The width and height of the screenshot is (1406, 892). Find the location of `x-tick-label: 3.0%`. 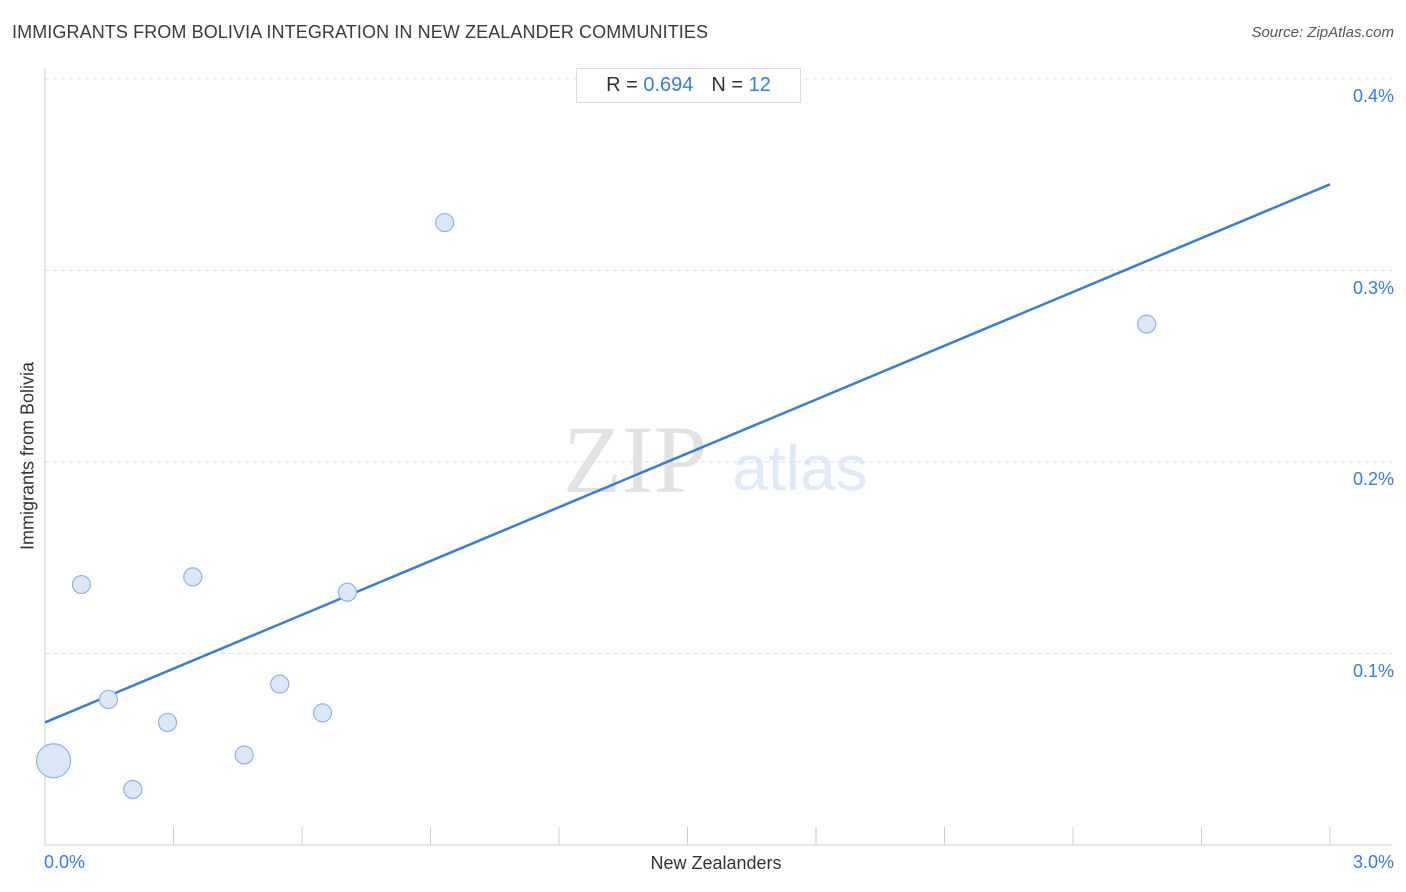

x-tick-label: 3.0% is located at coordinates (1373, 862).